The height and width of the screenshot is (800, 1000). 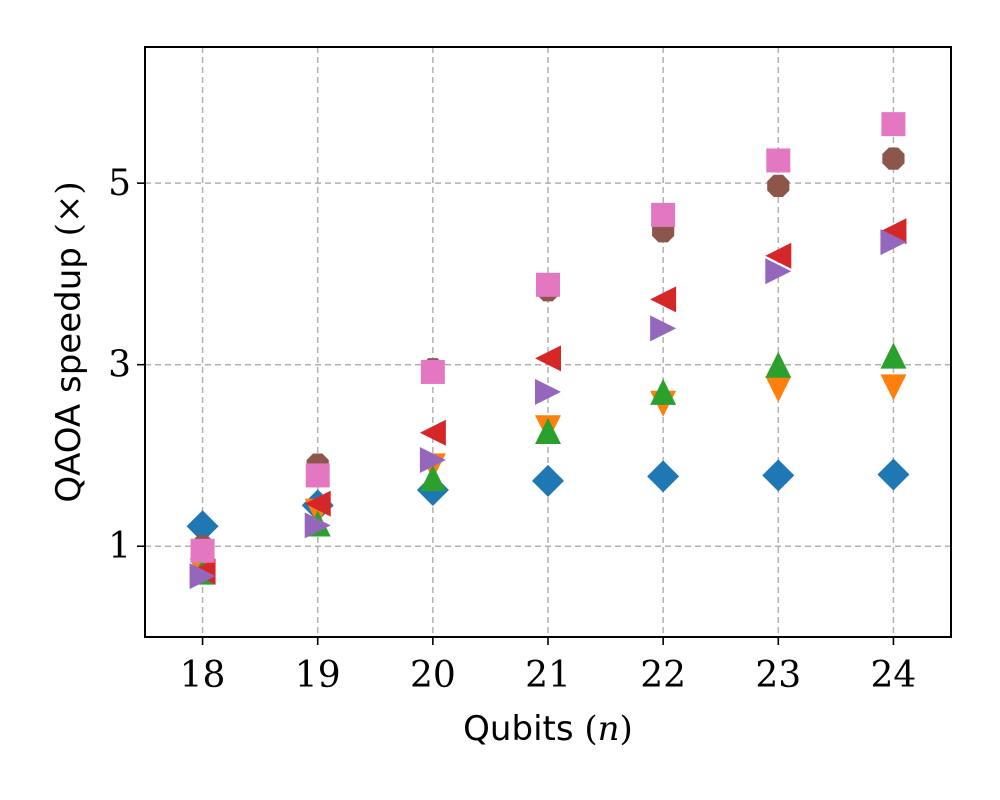 What do you see at coordinates (548, 675) in the screenshot?
I see `x-tick-label: 21` at bounding box center [548, 675].